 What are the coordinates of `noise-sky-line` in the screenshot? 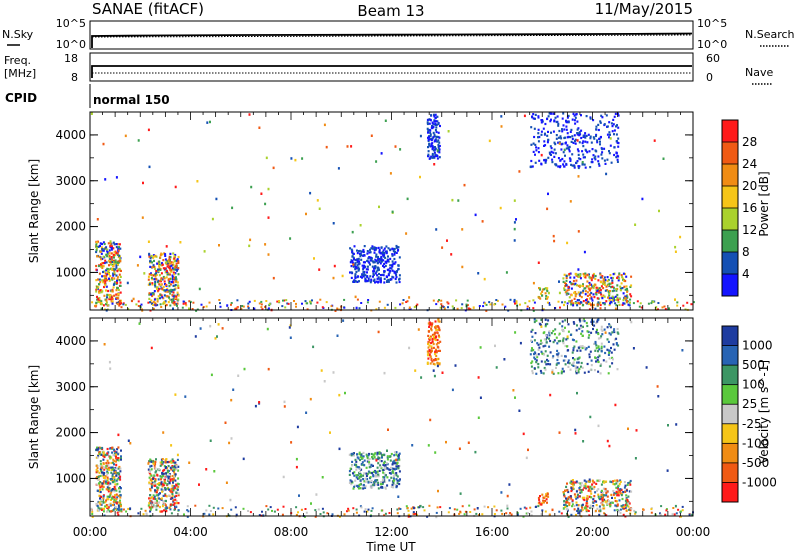 It's located at (392, 40).